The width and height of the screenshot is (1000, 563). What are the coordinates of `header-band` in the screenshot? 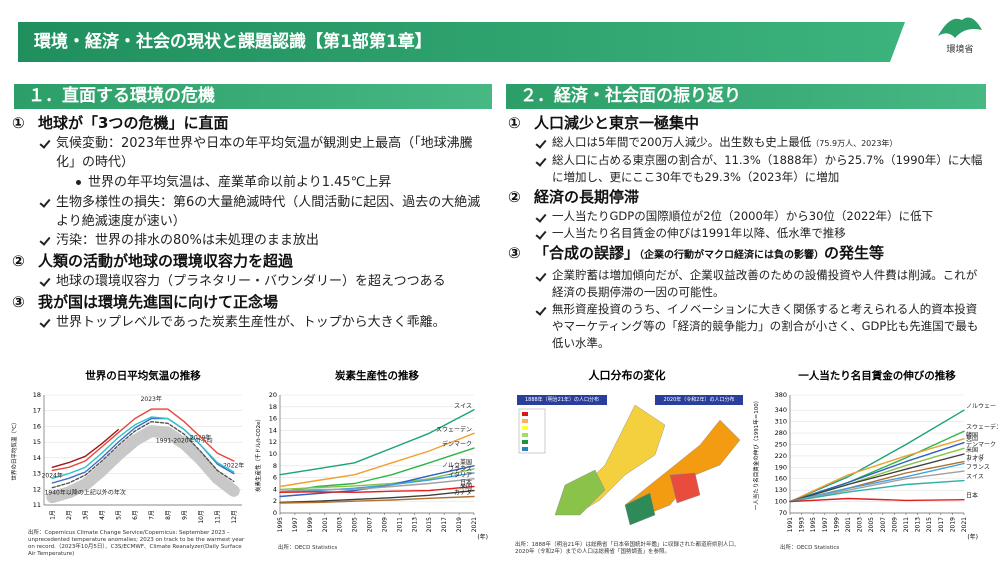 It's located at (461, 42).